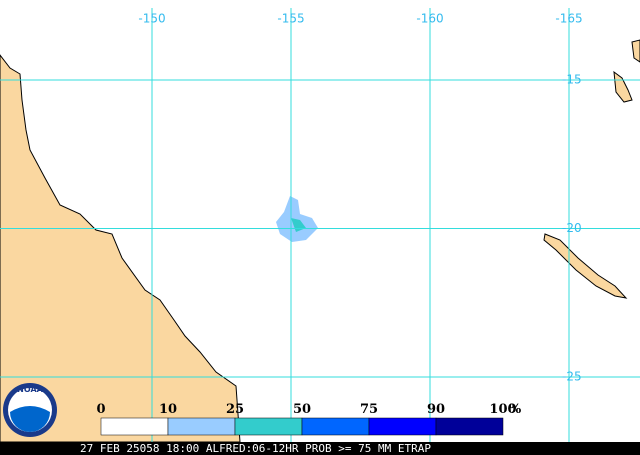 The width and height of the screenshot is (640, 455). I want to click on legend-label: 0, so click(100, 409).